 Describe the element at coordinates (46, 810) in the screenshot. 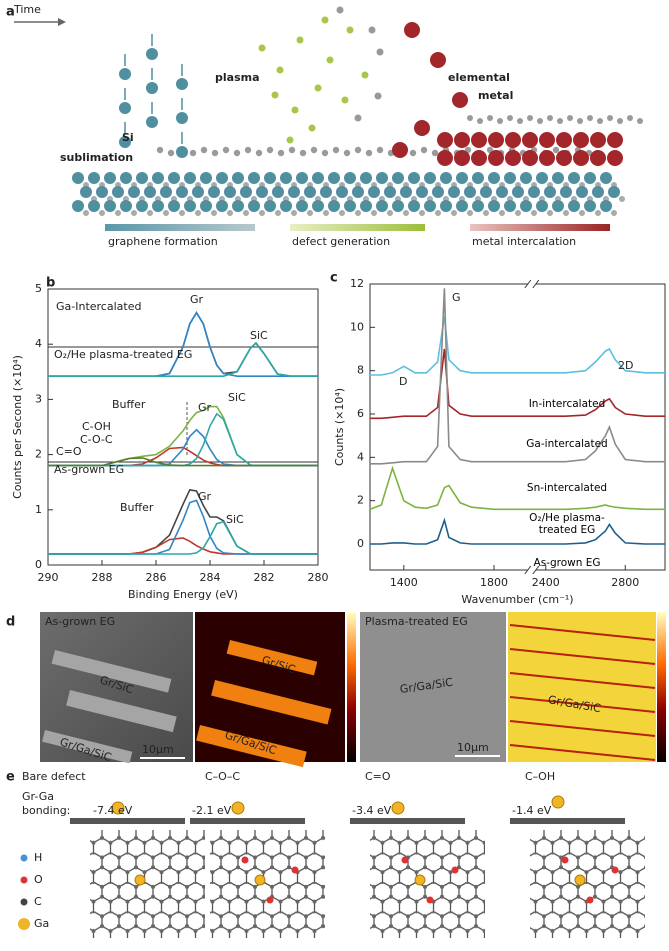

I see `bonding-label: bonding:` at that location.